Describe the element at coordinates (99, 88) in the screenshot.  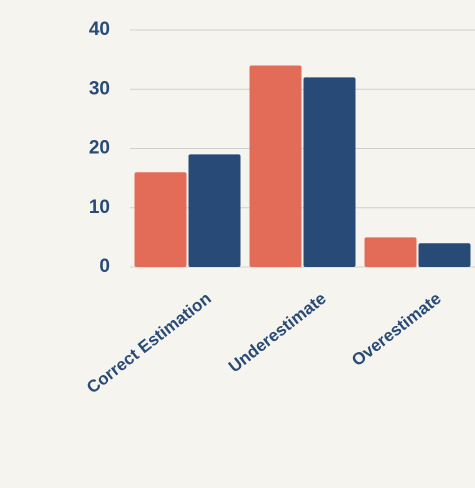
I see `y-tick-label: 30` at that location.